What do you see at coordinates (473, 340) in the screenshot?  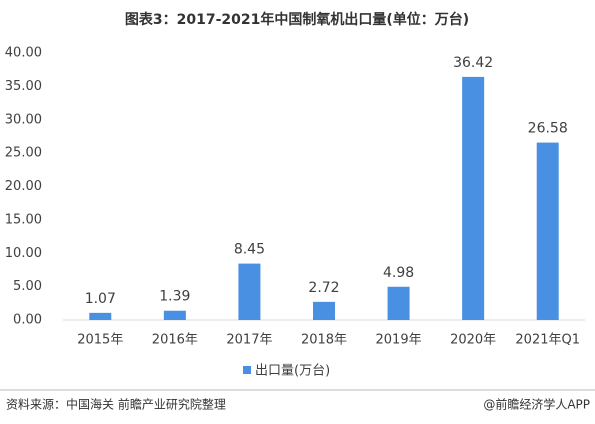 I see `x-tick-label: 2020年` at bounding box center [473, 340].